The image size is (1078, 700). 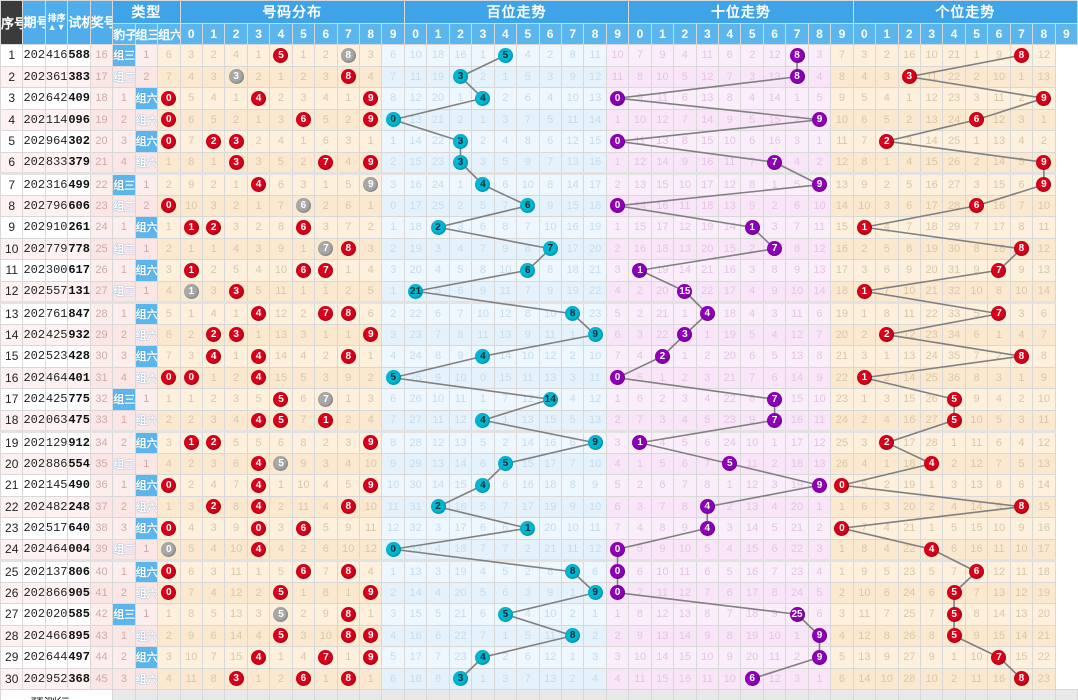 What do you see at coordinates (34, 313) in the screenshot?
I see `row-qihao: 2025038` at bounding box center [34, 313].